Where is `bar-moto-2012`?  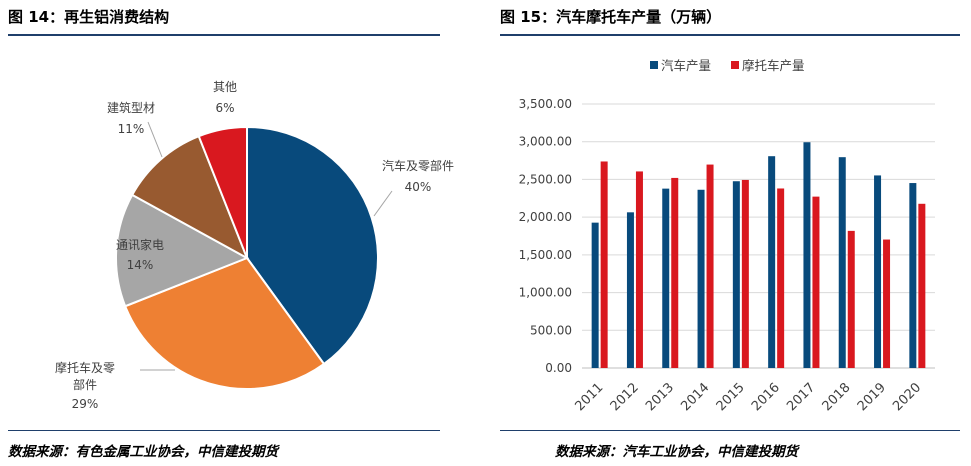
bar-moto-2012 is located at coordinates (639, 269).